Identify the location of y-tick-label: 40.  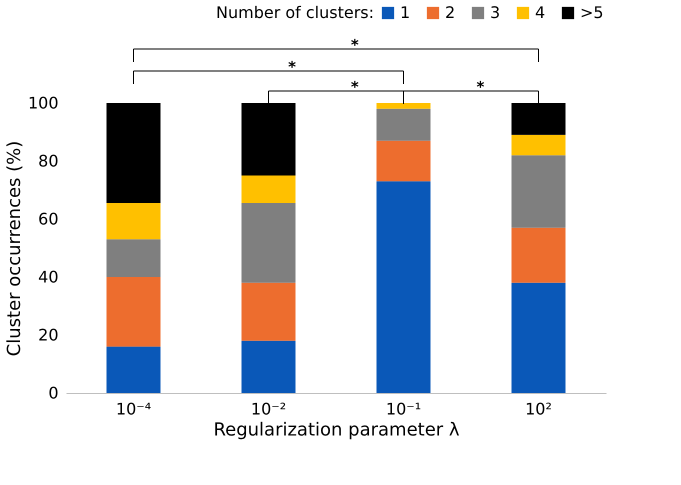
(48, 277).